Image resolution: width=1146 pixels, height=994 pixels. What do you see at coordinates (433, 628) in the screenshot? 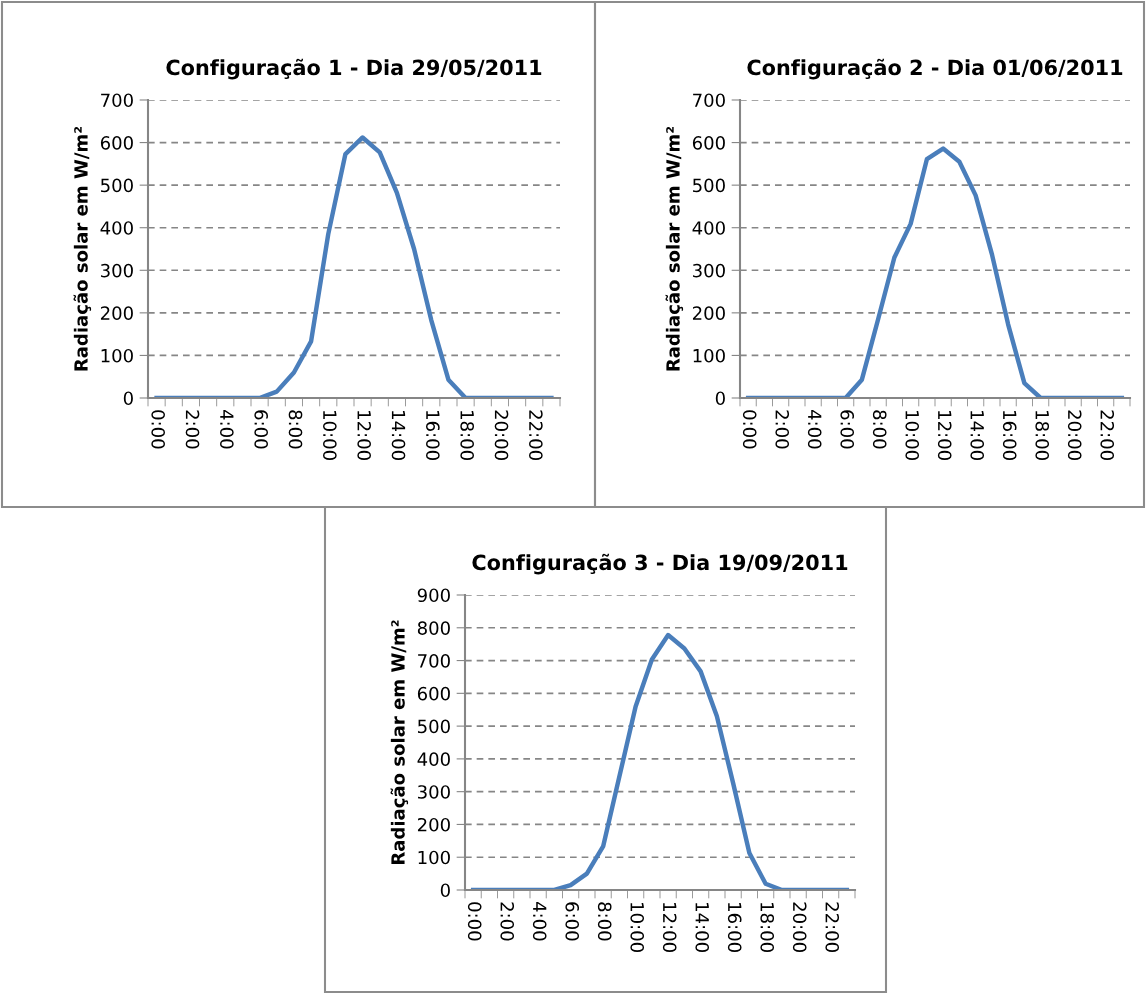
I see `y-tick-label: 800` at bounding box center [433, 628].